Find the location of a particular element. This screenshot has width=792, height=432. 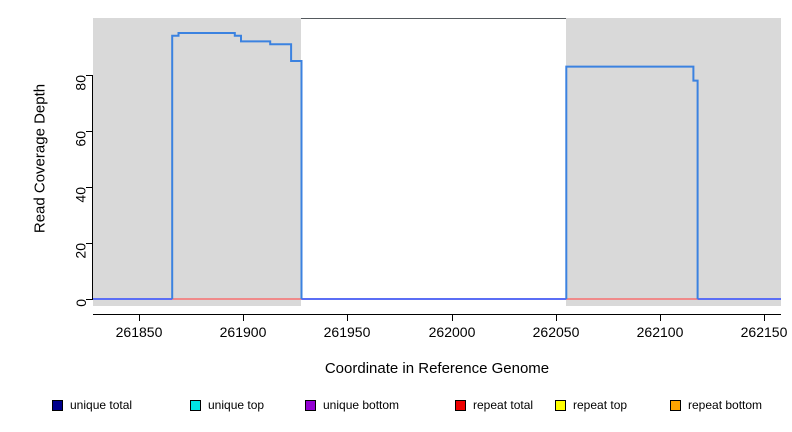

y-tick-label: 40 is located at coordinates (81, 195).